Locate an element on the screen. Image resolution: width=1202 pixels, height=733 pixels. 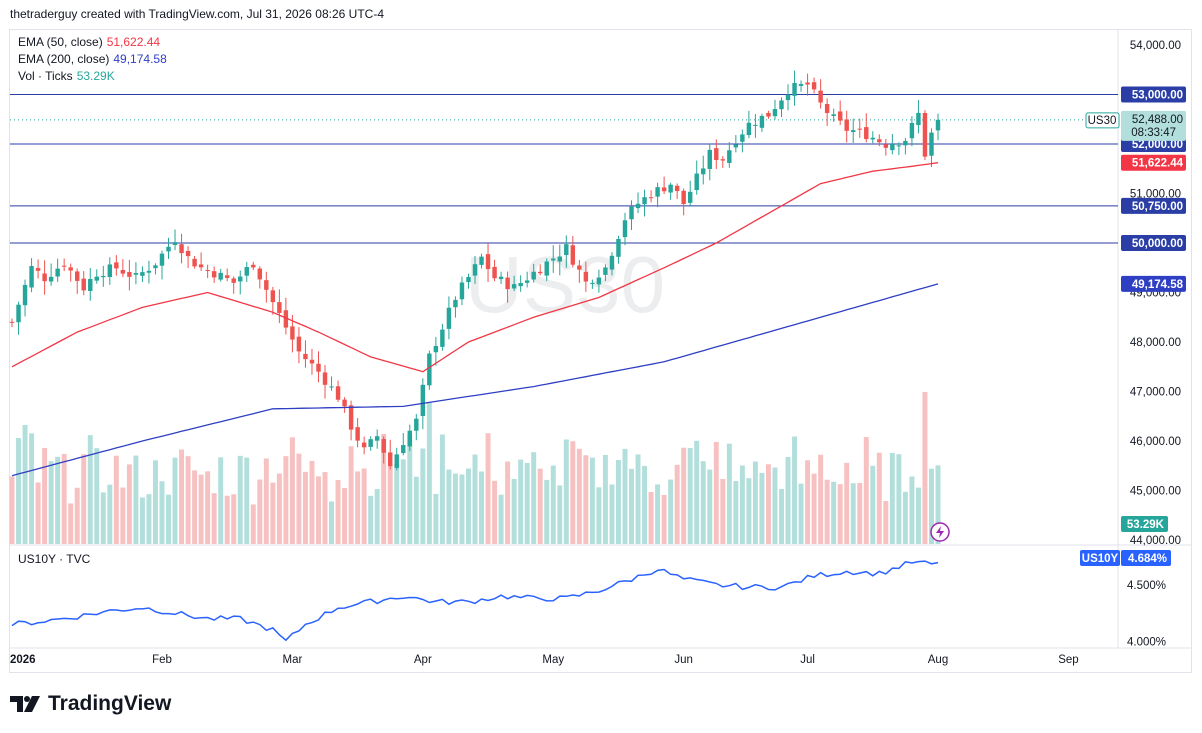
level-price-tag: 50,000.00 is located at coordinates (1153, 243).